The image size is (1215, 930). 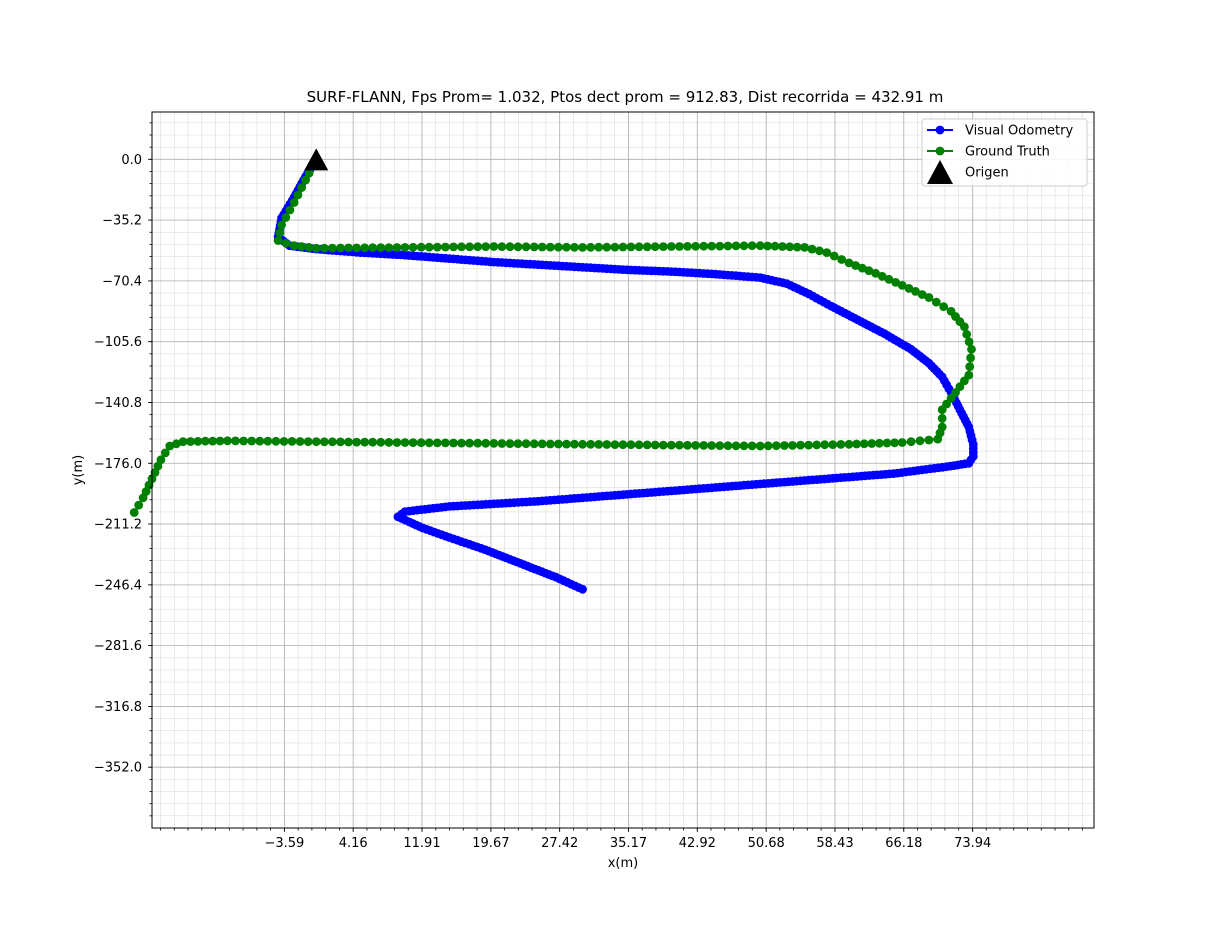 What do you see at coordinates (118, 464) in the screenshot?
I see `y-tick-label: −176.0` at bounding box center [118, 464].